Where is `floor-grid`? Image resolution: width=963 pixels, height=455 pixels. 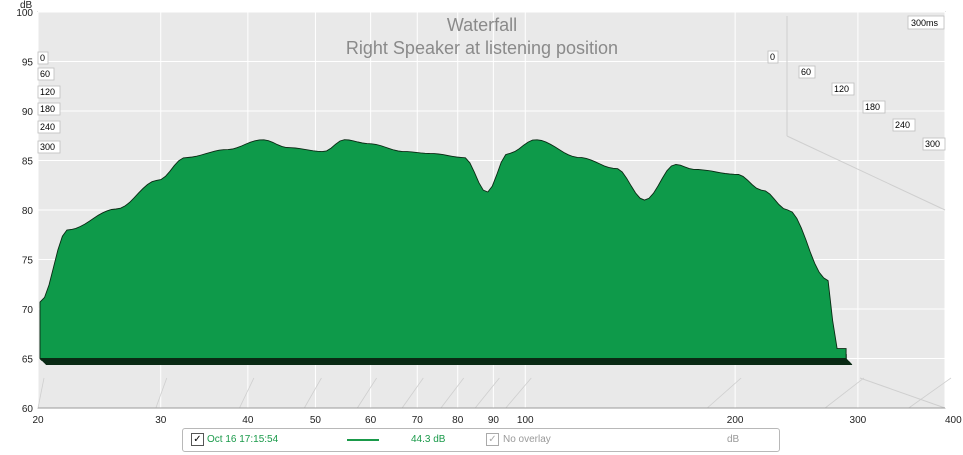 floor-grid is located at coordinates (494, 393).